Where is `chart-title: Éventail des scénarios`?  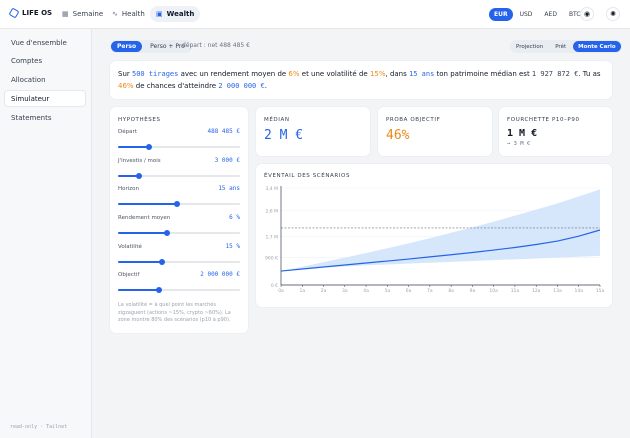 chart-title: Éventail des scénarios is located at coordinates (307, 176).